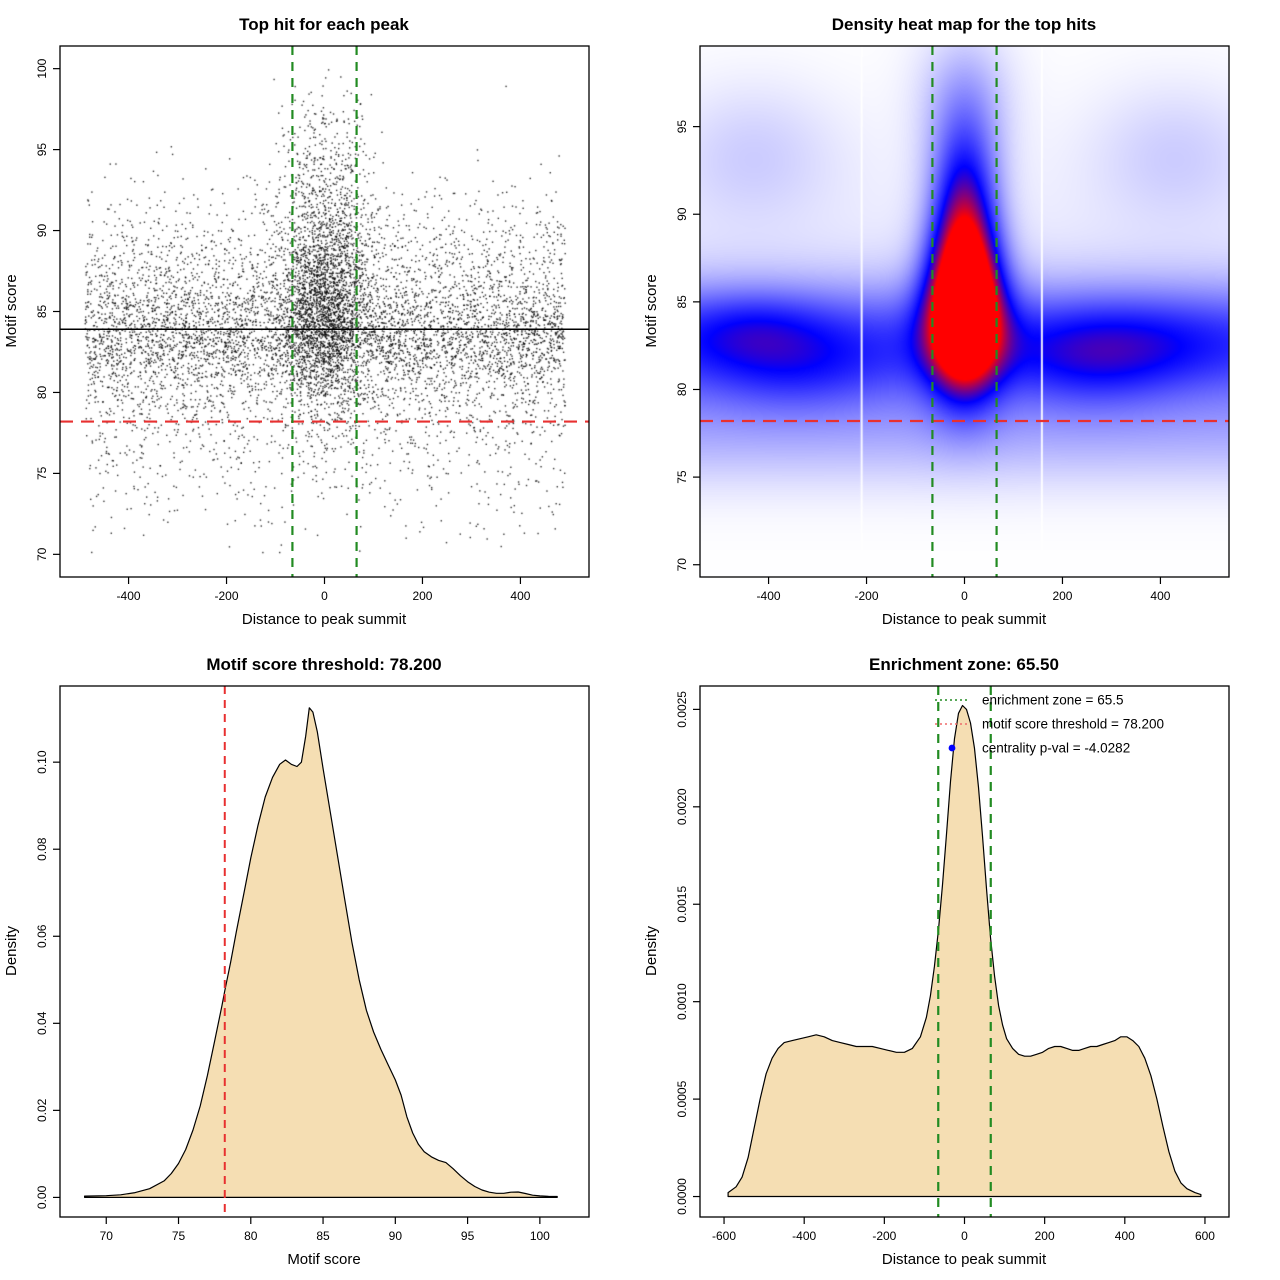 The height and width of the screenshot is (1280, 1280). I want to click on x-tick-label: 85, so click(323, 1236).